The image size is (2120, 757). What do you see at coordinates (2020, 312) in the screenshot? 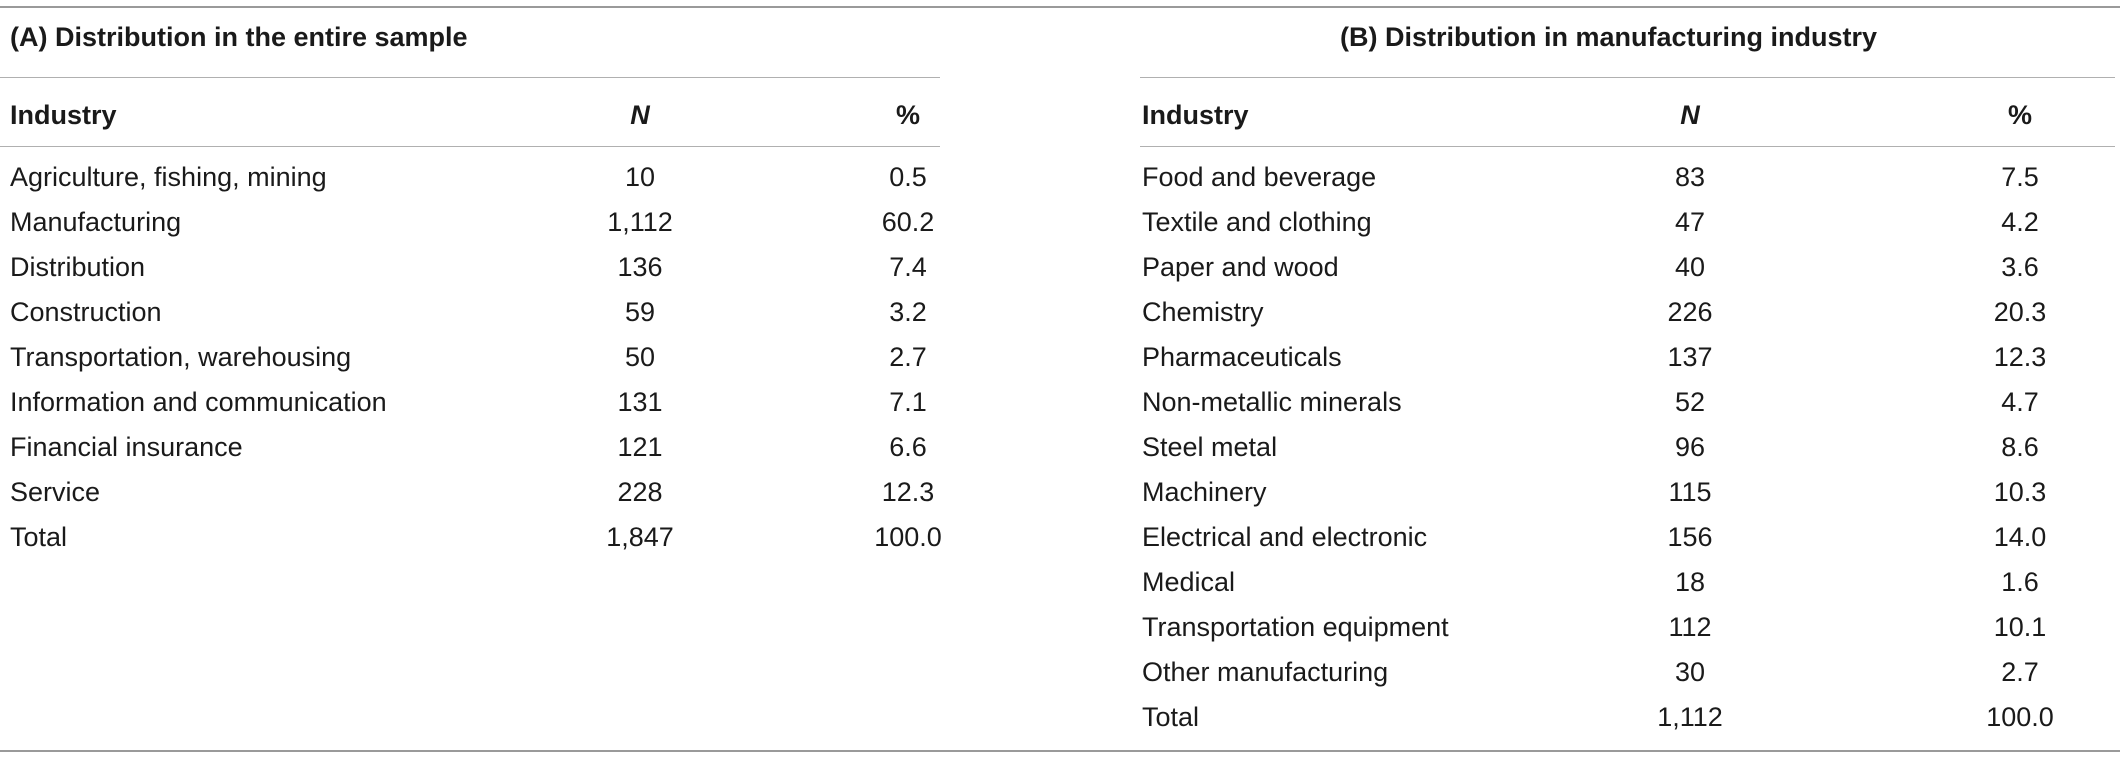
I see `pct-cell: 20.3` at bounding box center [2020, 312].